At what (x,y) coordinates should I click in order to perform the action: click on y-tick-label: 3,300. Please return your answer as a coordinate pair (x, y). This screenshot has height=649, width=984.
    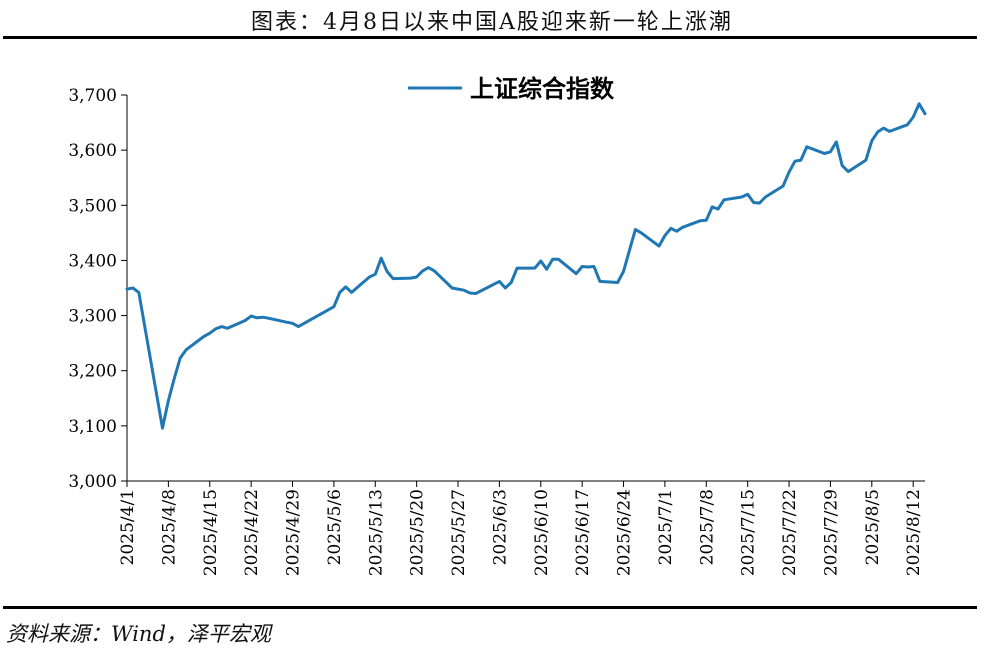
    Looking at the image, I should click on (92, 317).